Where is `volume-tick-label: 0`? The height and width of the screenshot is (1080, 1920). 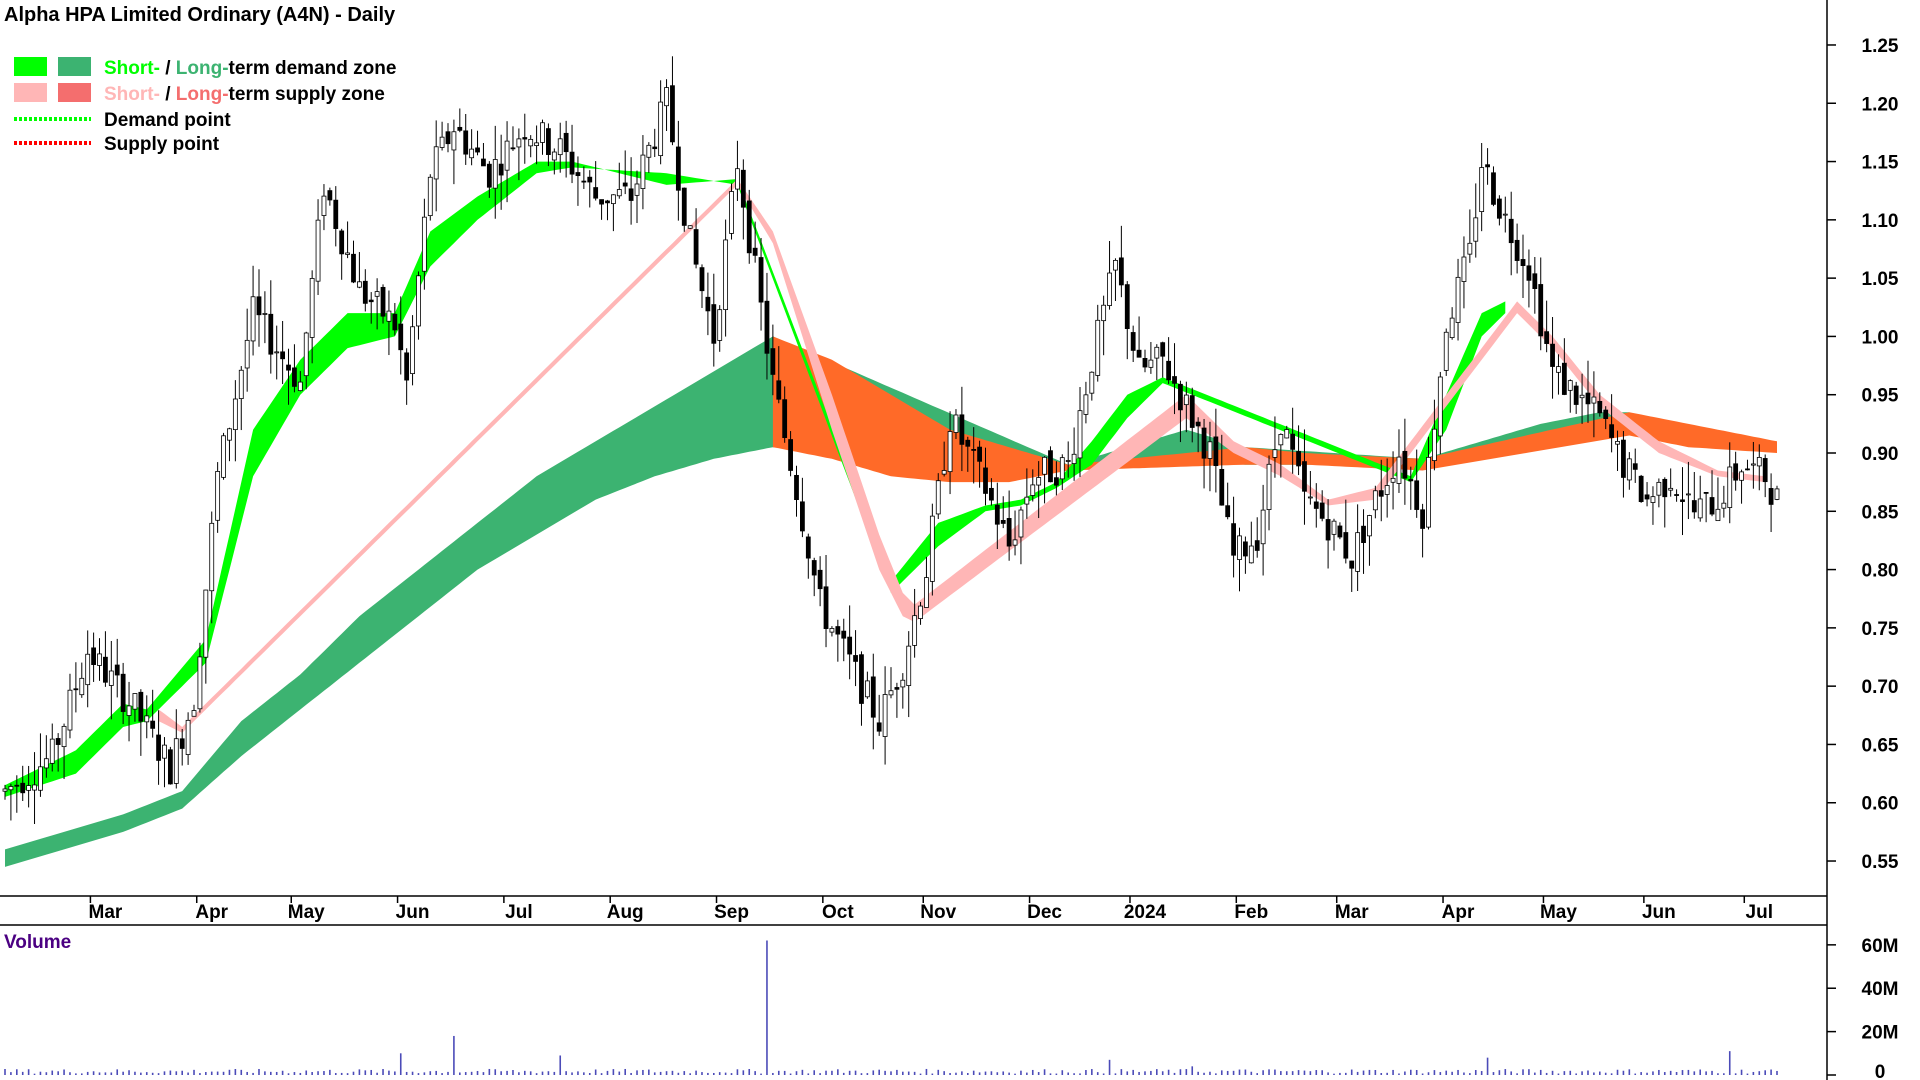 volume-tick-label: 0 is located at coordinates (1880, 1071).